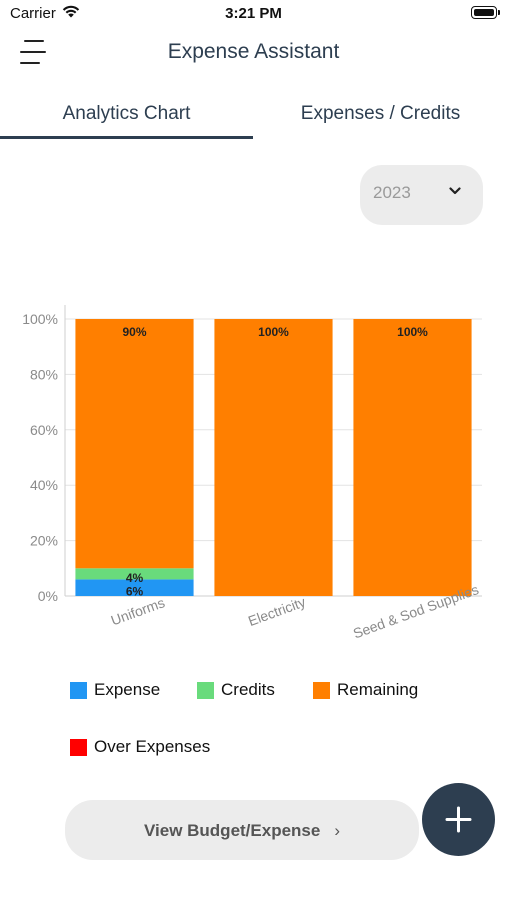 This screenshot has width=507, height=900. Describe the element at coordinates (126, 113) in the screenshot. I see `tab-analytics-chart: Analytics Chart` at that location.